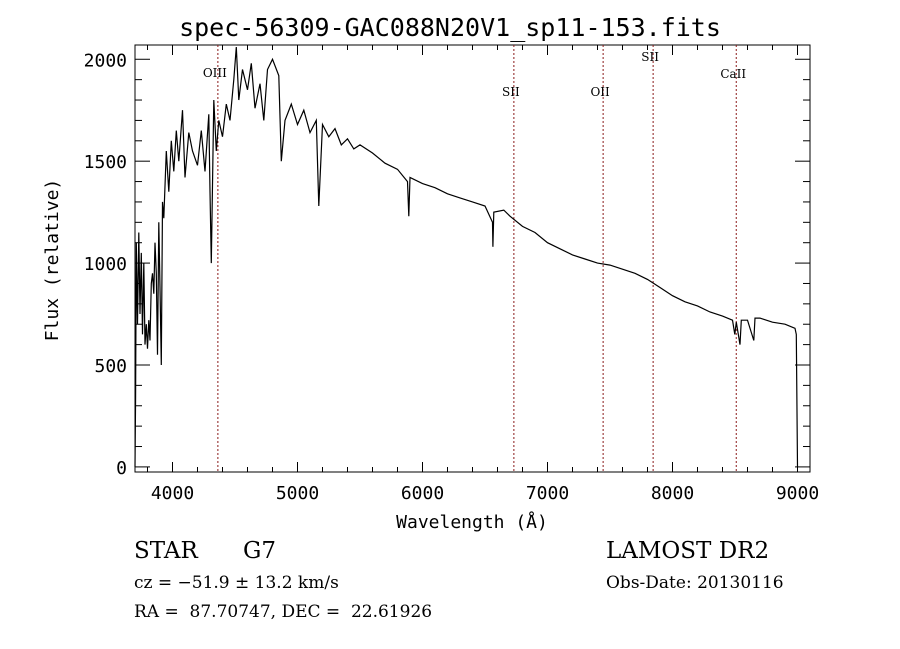 The image size is (900, 649). I want to click on y-tick-label: 1500, so click(105, 162).